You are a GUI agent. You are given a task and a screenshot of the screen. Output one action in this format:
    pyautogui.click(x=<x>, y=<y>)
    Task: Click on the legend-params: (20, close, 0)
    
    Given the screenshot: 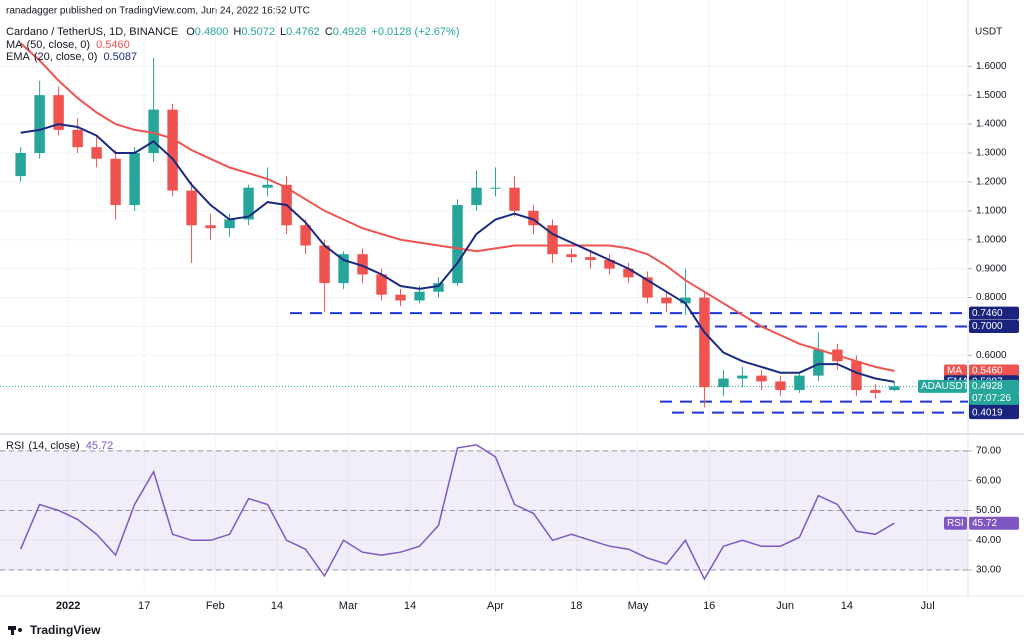 What is the action you would take?
    pyautogui.click(x=66, y=57)
    